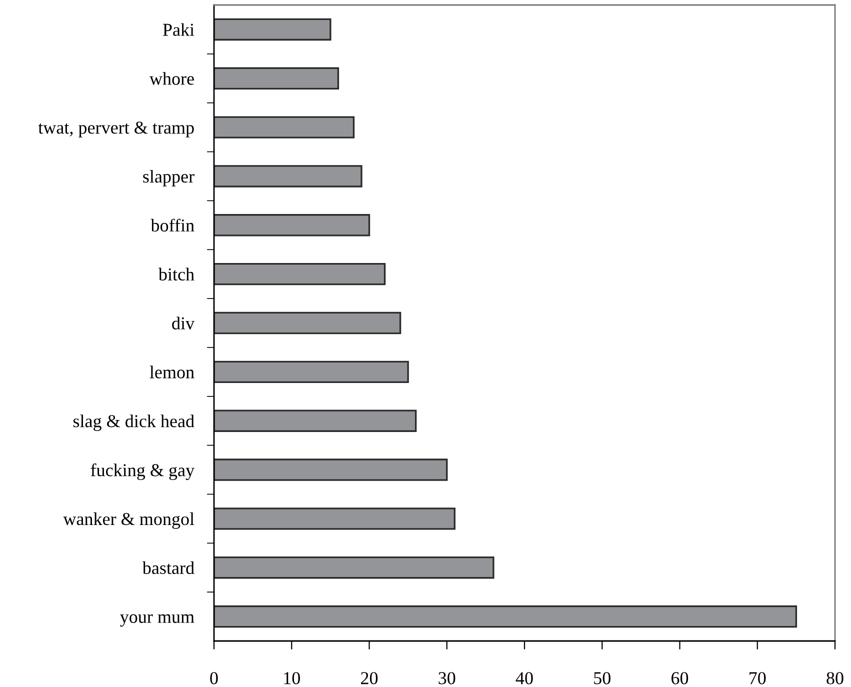  I want to click on y-tick-label: whore, so click(171, 78).